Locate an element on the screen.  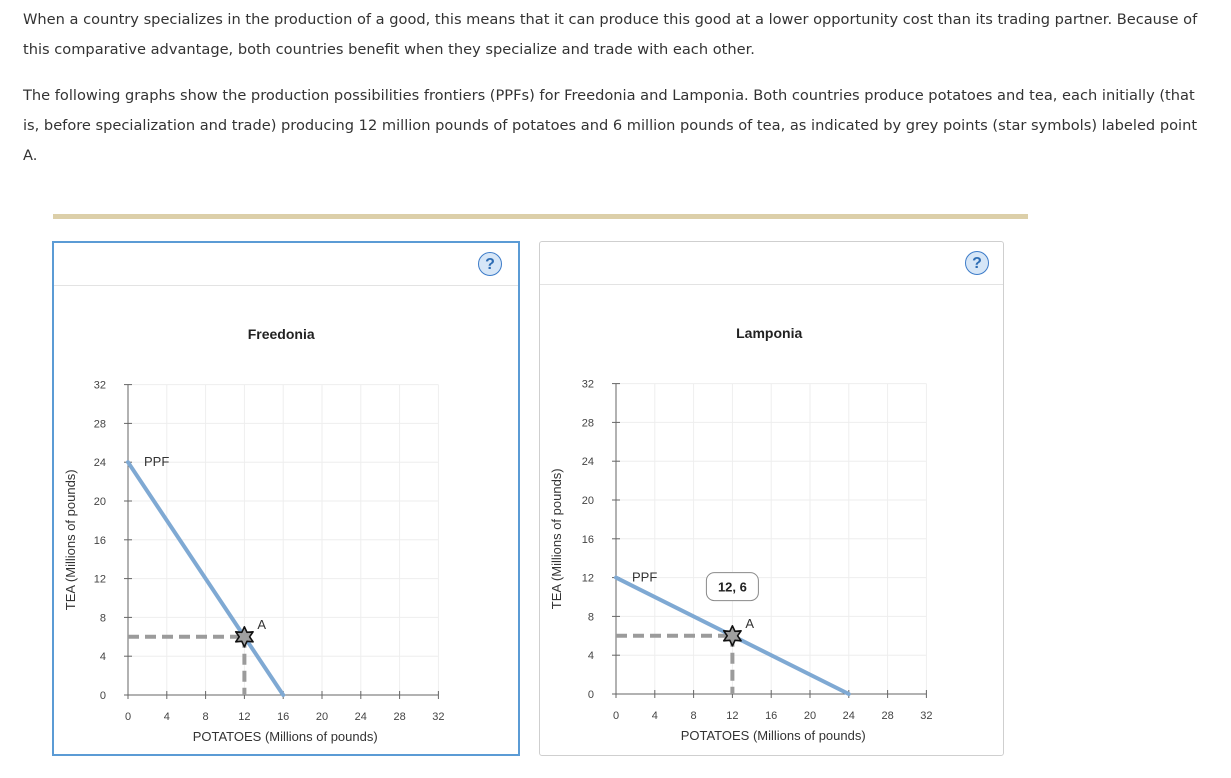
value-tooltip is located at coordinates (732, 587).